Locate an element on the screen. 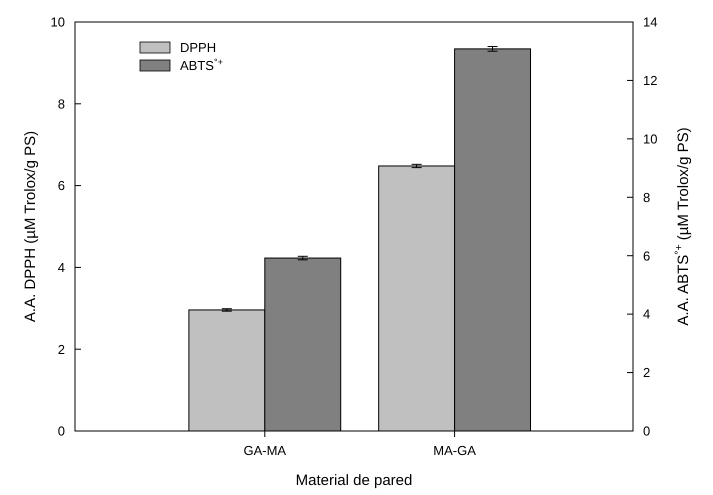 The height and width of the screenshot is (495, 713). y-tick-label: 6 is located at coordinates (61, 186).